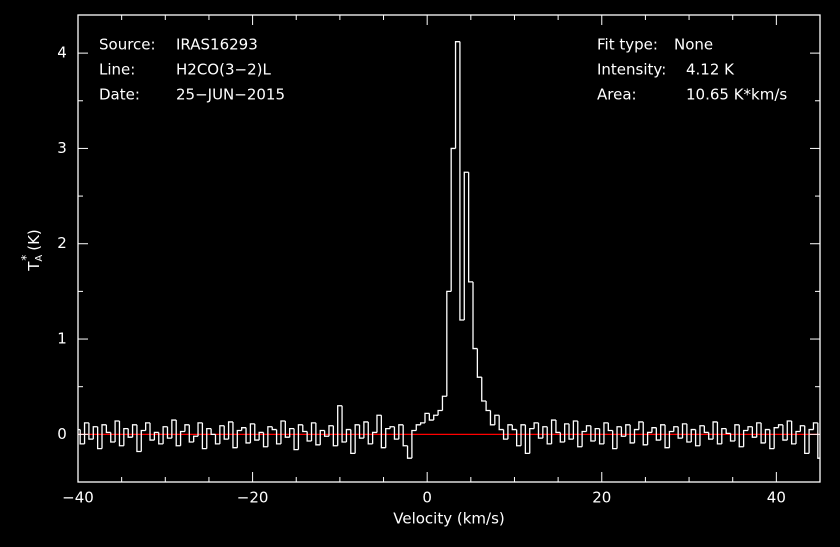 The height and width of the screenshot is (547, 840). What do you see at coordinates (601, 498) in the screenshot?
I see `x-tick-label: 20` at bounding box center [601, 498].